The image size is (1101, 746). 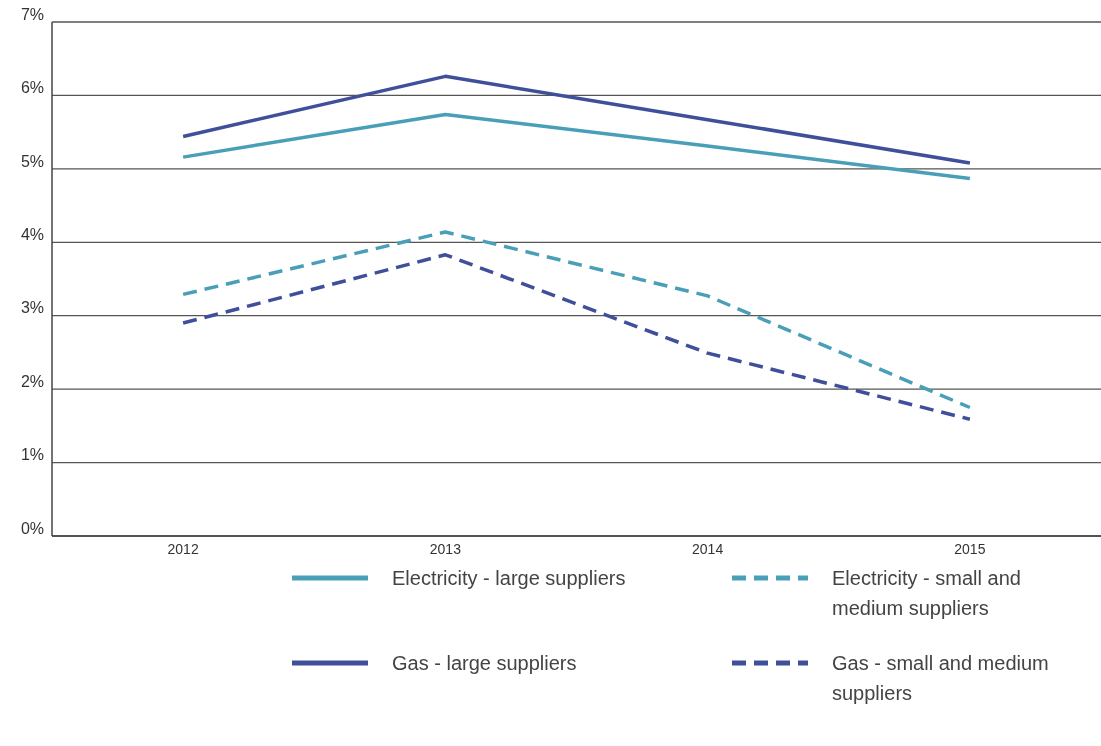 I want to click on y-tick-label: 5%, so click(x=32, y=161).